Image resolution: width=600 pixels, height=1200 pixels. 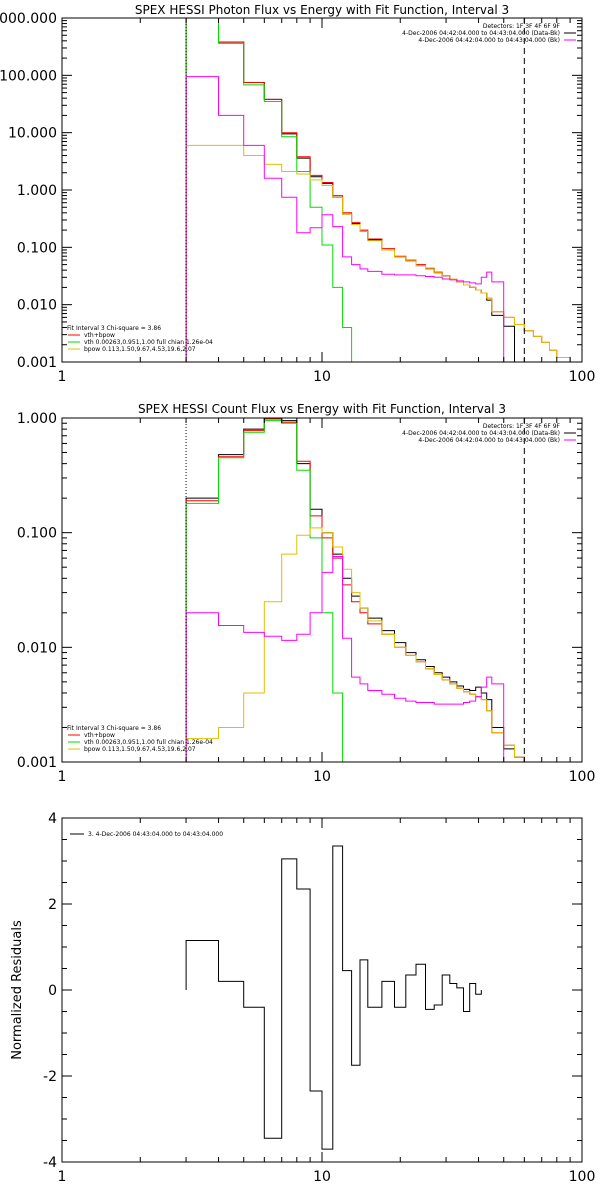 What do you see at coordinates (50, 1077) in the screenshot?
I see `y-tick-label: -2` at bounding box center [50, 1077].